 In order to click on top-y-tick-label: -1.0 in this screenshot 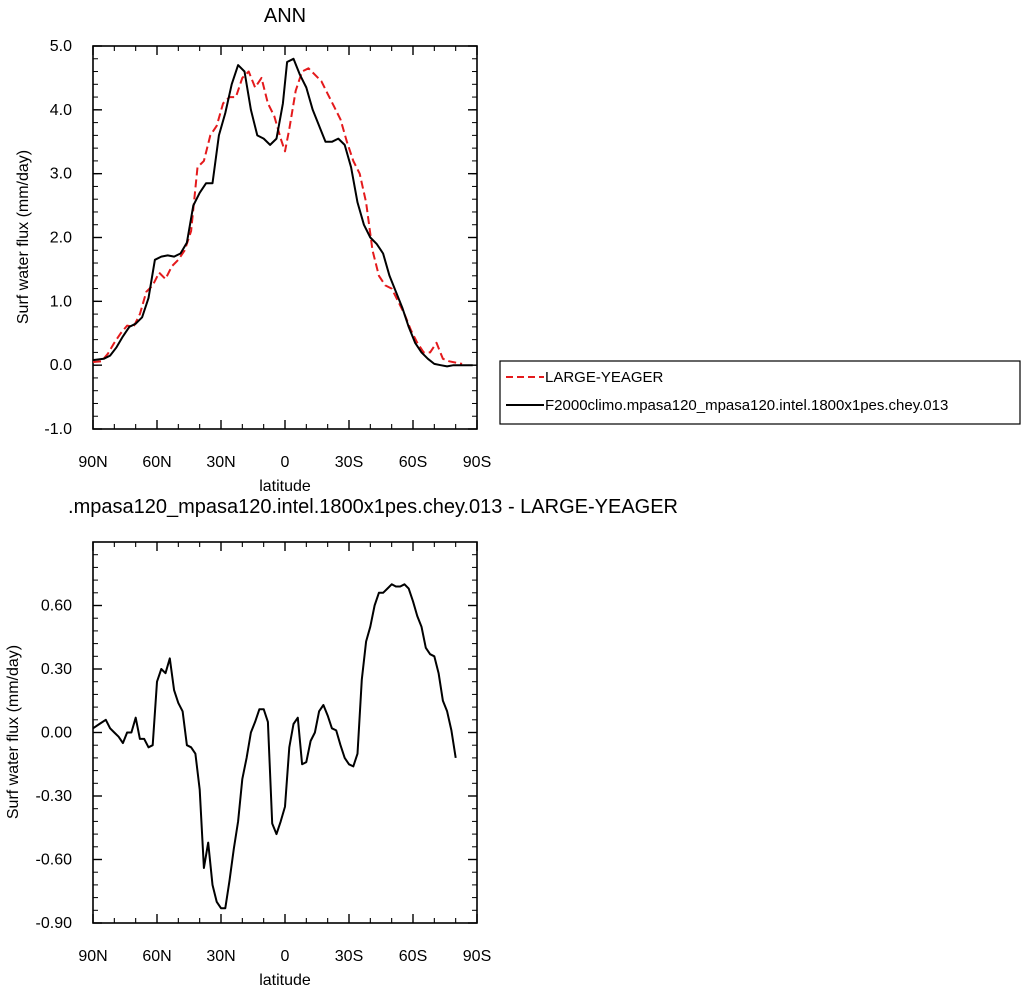, I will do `click(58, 429)`.